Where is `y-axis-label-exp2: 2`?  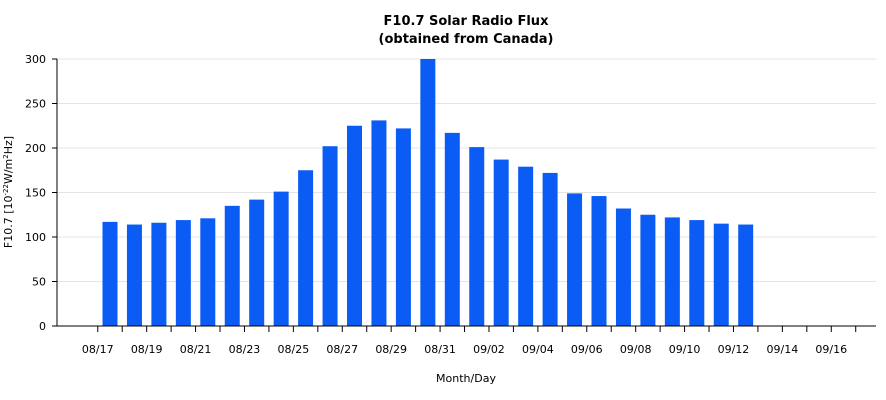
y-axis-label-exp2: 2 is located at coordinates (6, 156).